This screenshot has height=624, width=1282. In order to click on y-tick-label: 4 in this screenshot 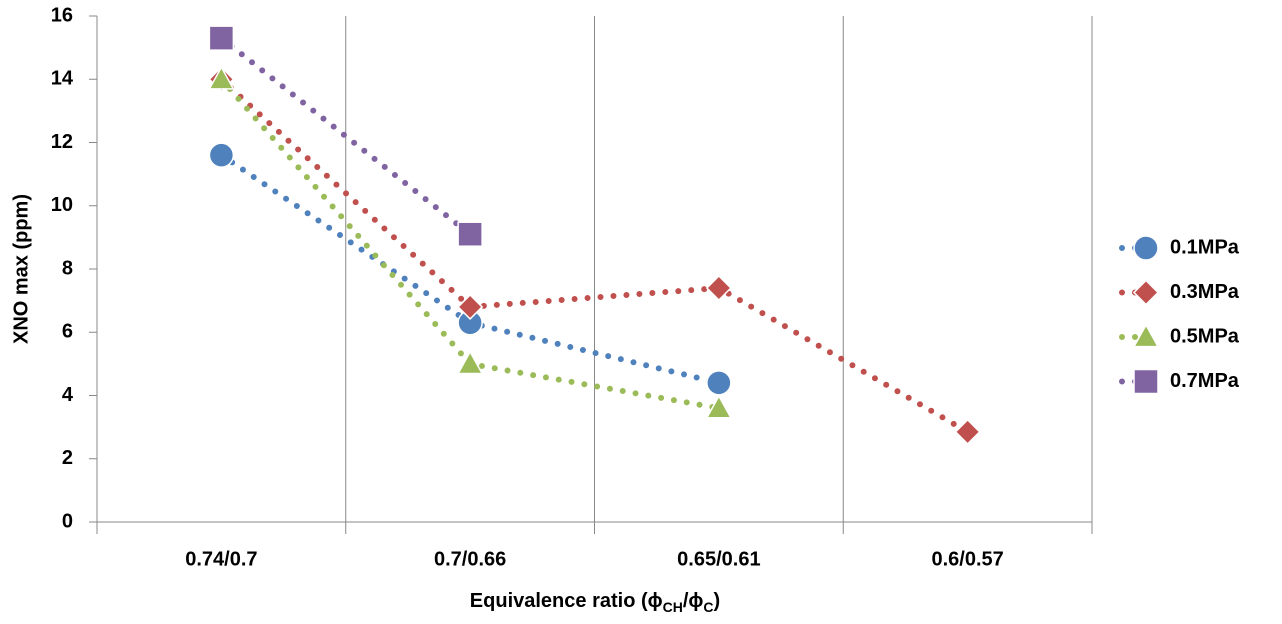, I will do `click(68, 395)`.